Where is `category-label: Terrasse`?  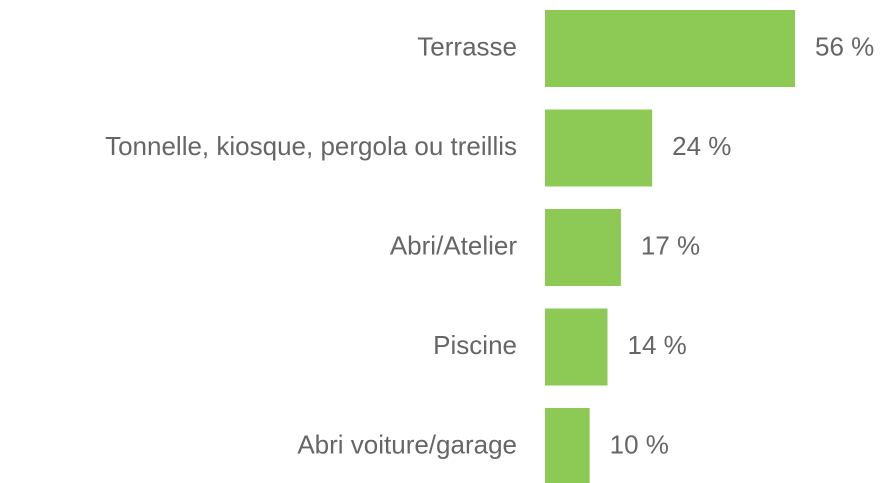
category-label: Terrasse is located at coordinates (467, 46).